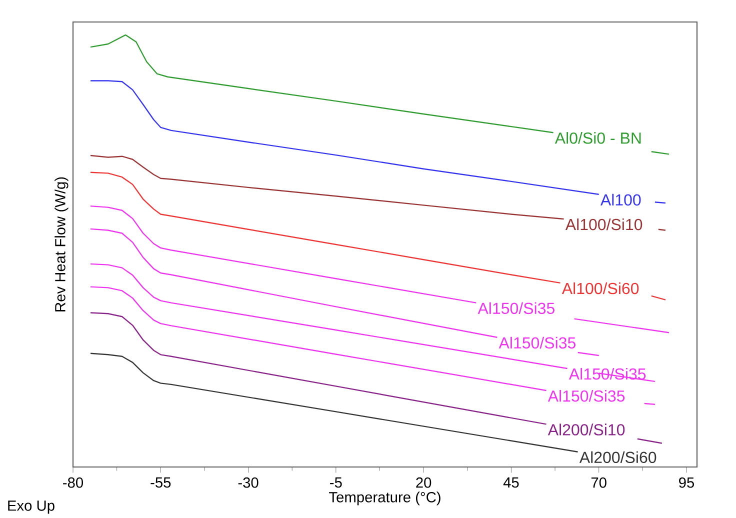 The height and width of the screenshot is (518, 736). Describe the element at coordinates (73, 482) in the screenshot. I see `x-tick-label: -80` at that location.